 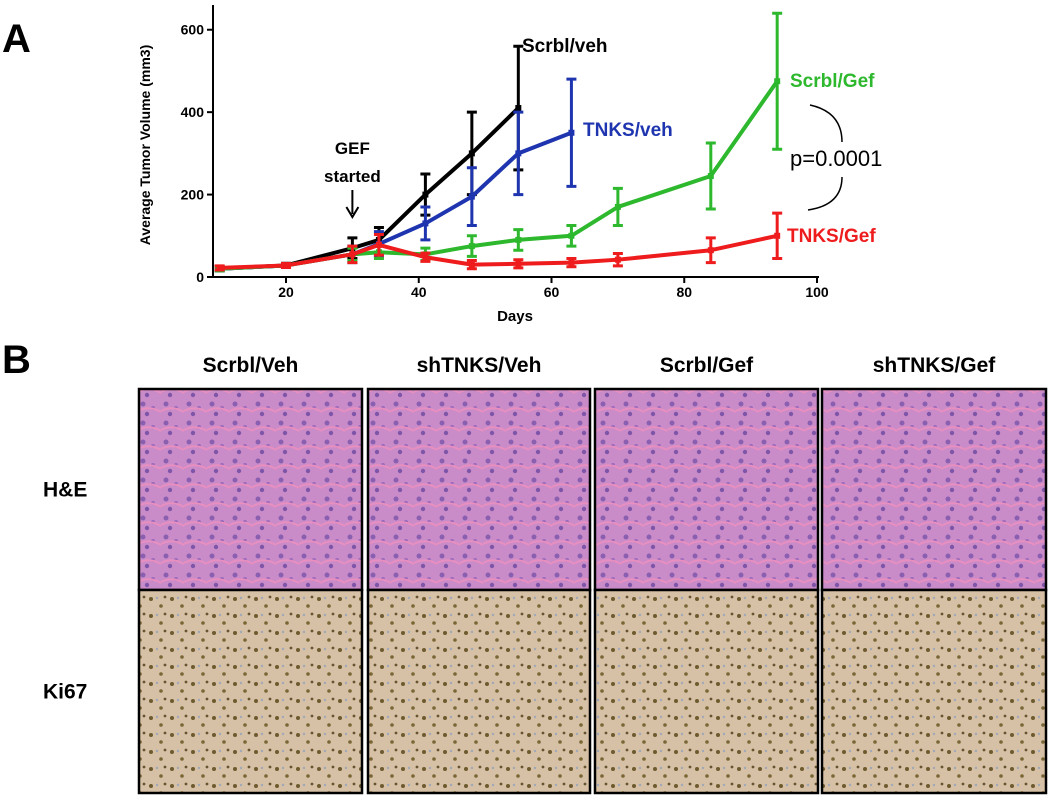 I want to click on panel-label: B, so click(x=16, y=360).